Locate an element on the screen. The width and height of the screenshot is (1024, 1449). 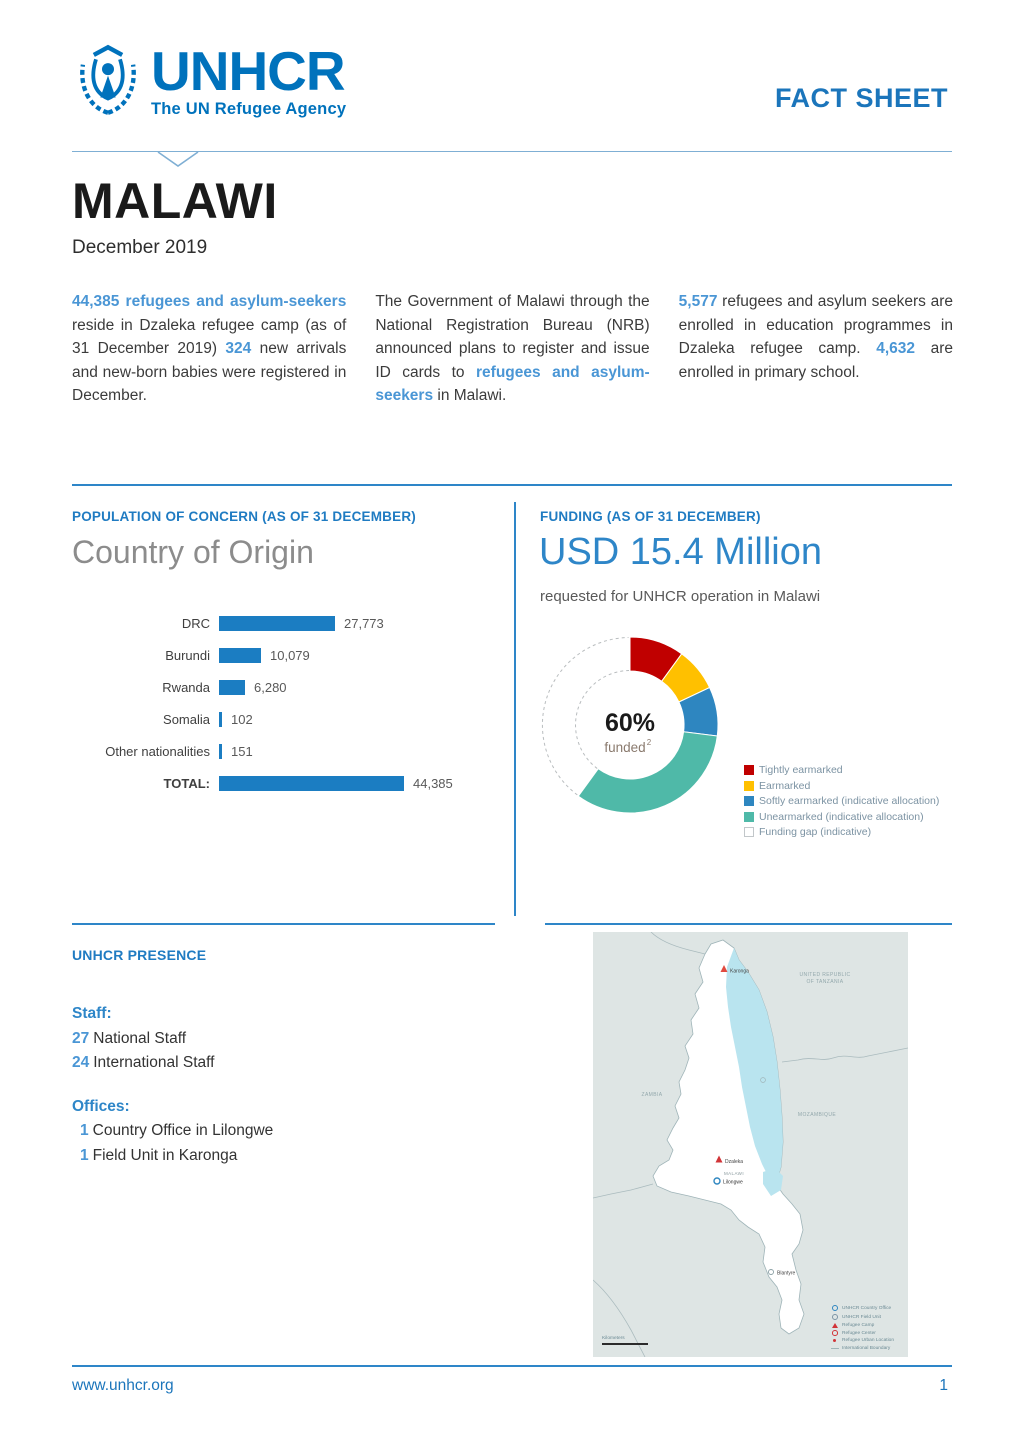
lake-malombe is located at coordinates (773, 1182).